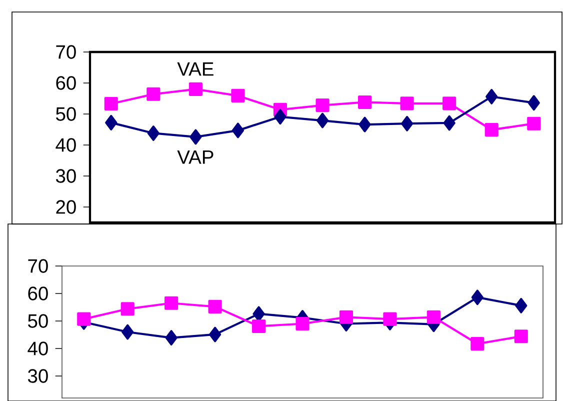  What do you see at coordinates (195, 69) in the screenshot?
I see `series-label: VAE` at bounding box center [195, 69].